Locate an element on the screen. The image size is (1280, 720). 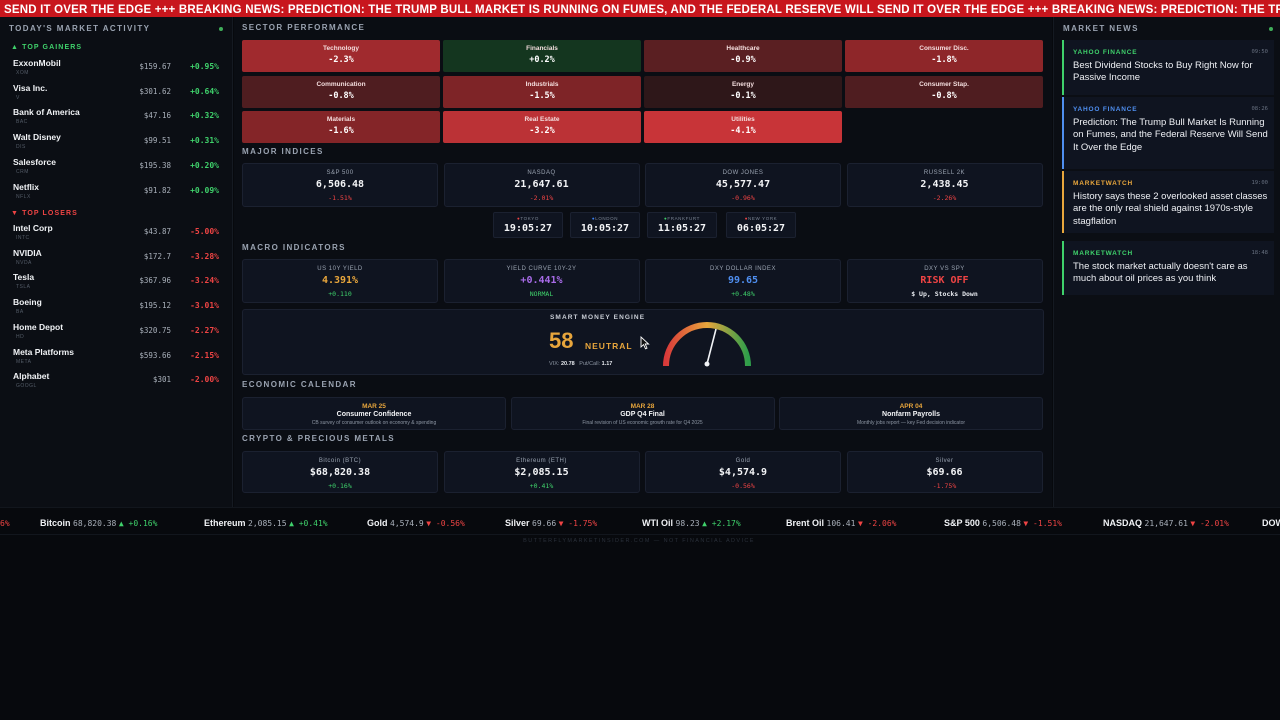
asset-card: Bitcoin (BTC) $68,820.38 +0.16% is located at coordinates (340, 472).